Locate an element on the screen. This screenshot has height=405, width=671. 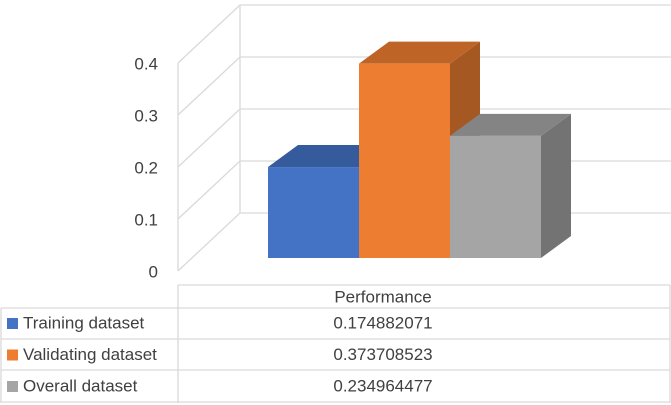
table-value: 0.234964477 is located at coordinates (382, 385).